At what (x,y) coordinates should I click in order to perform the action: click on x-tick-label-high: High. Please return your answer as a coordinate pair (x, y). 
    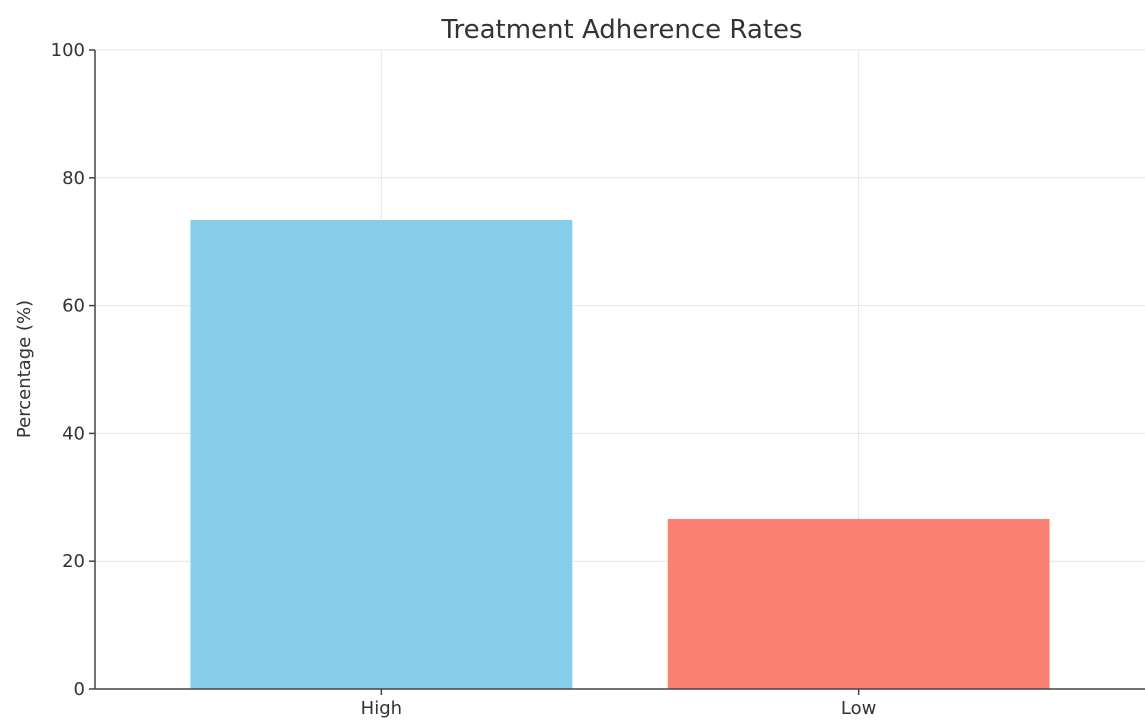
    Looking at the image, I should click on (381, 708).